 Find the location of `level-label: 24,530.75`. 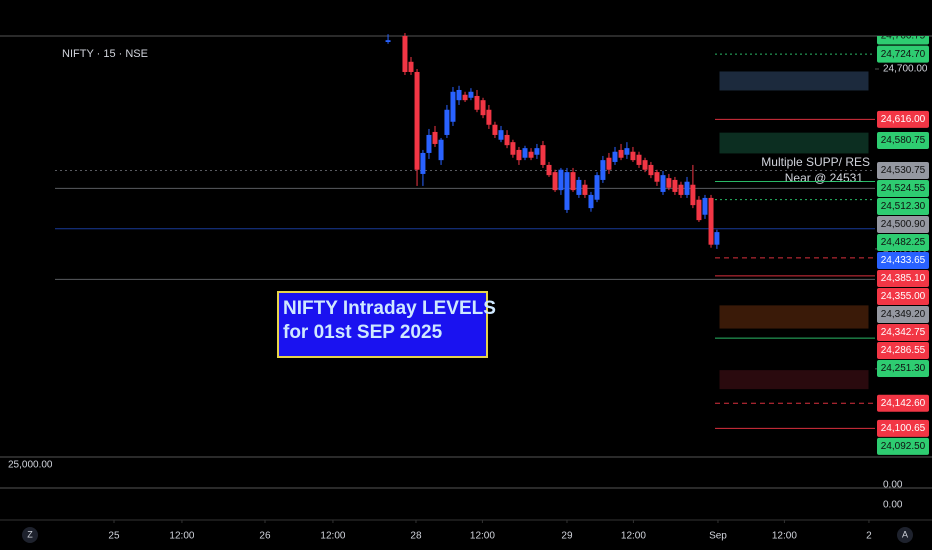

level-label: 24,530.75 is located at coordinates (903, 170).